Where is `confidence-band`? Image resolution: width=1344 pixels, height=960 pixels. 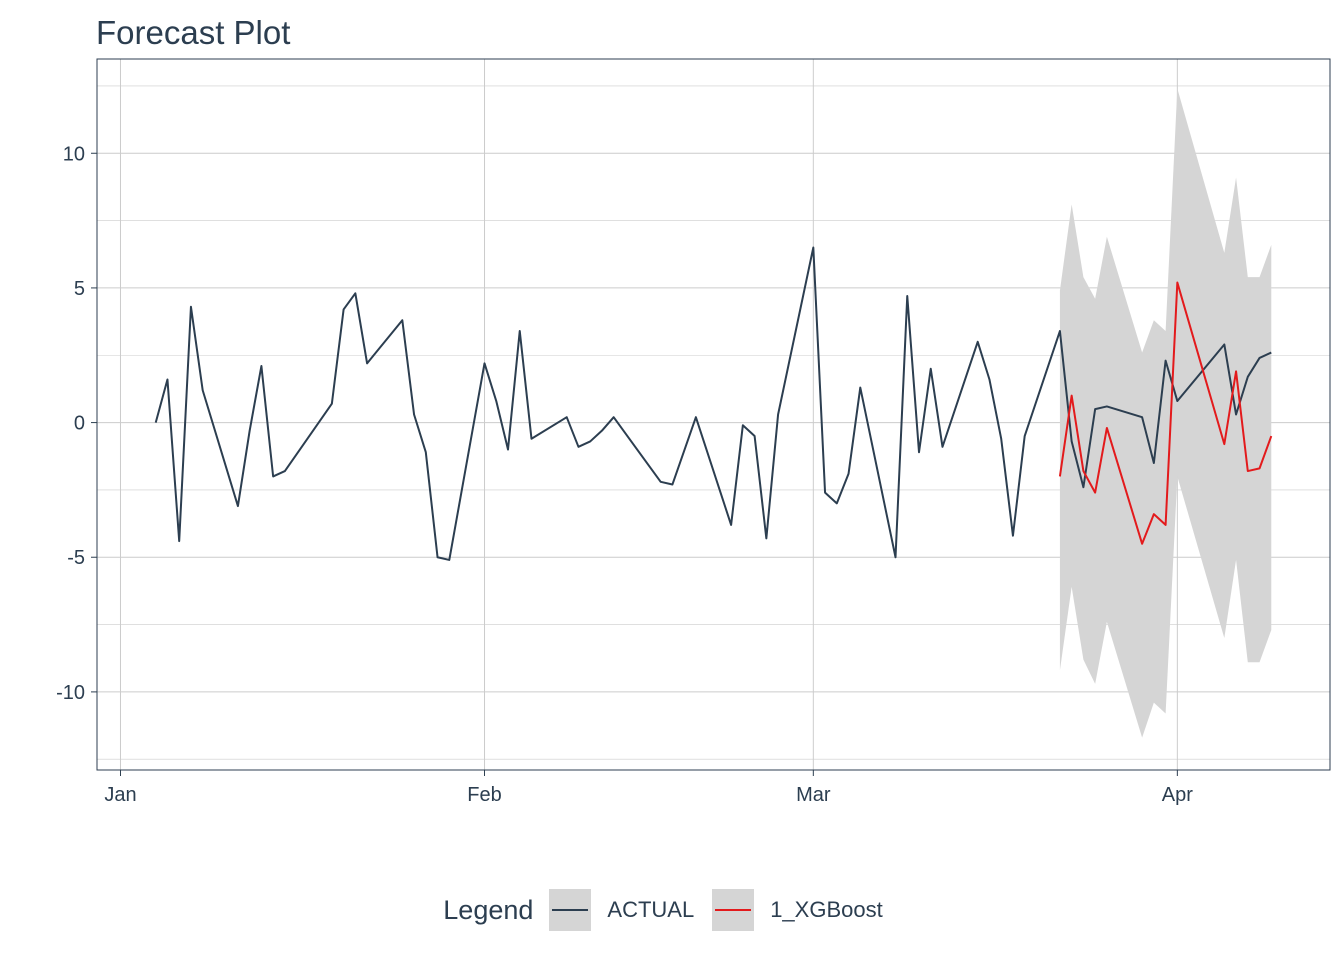 confidence-band is located at coordinates (1165, 413).